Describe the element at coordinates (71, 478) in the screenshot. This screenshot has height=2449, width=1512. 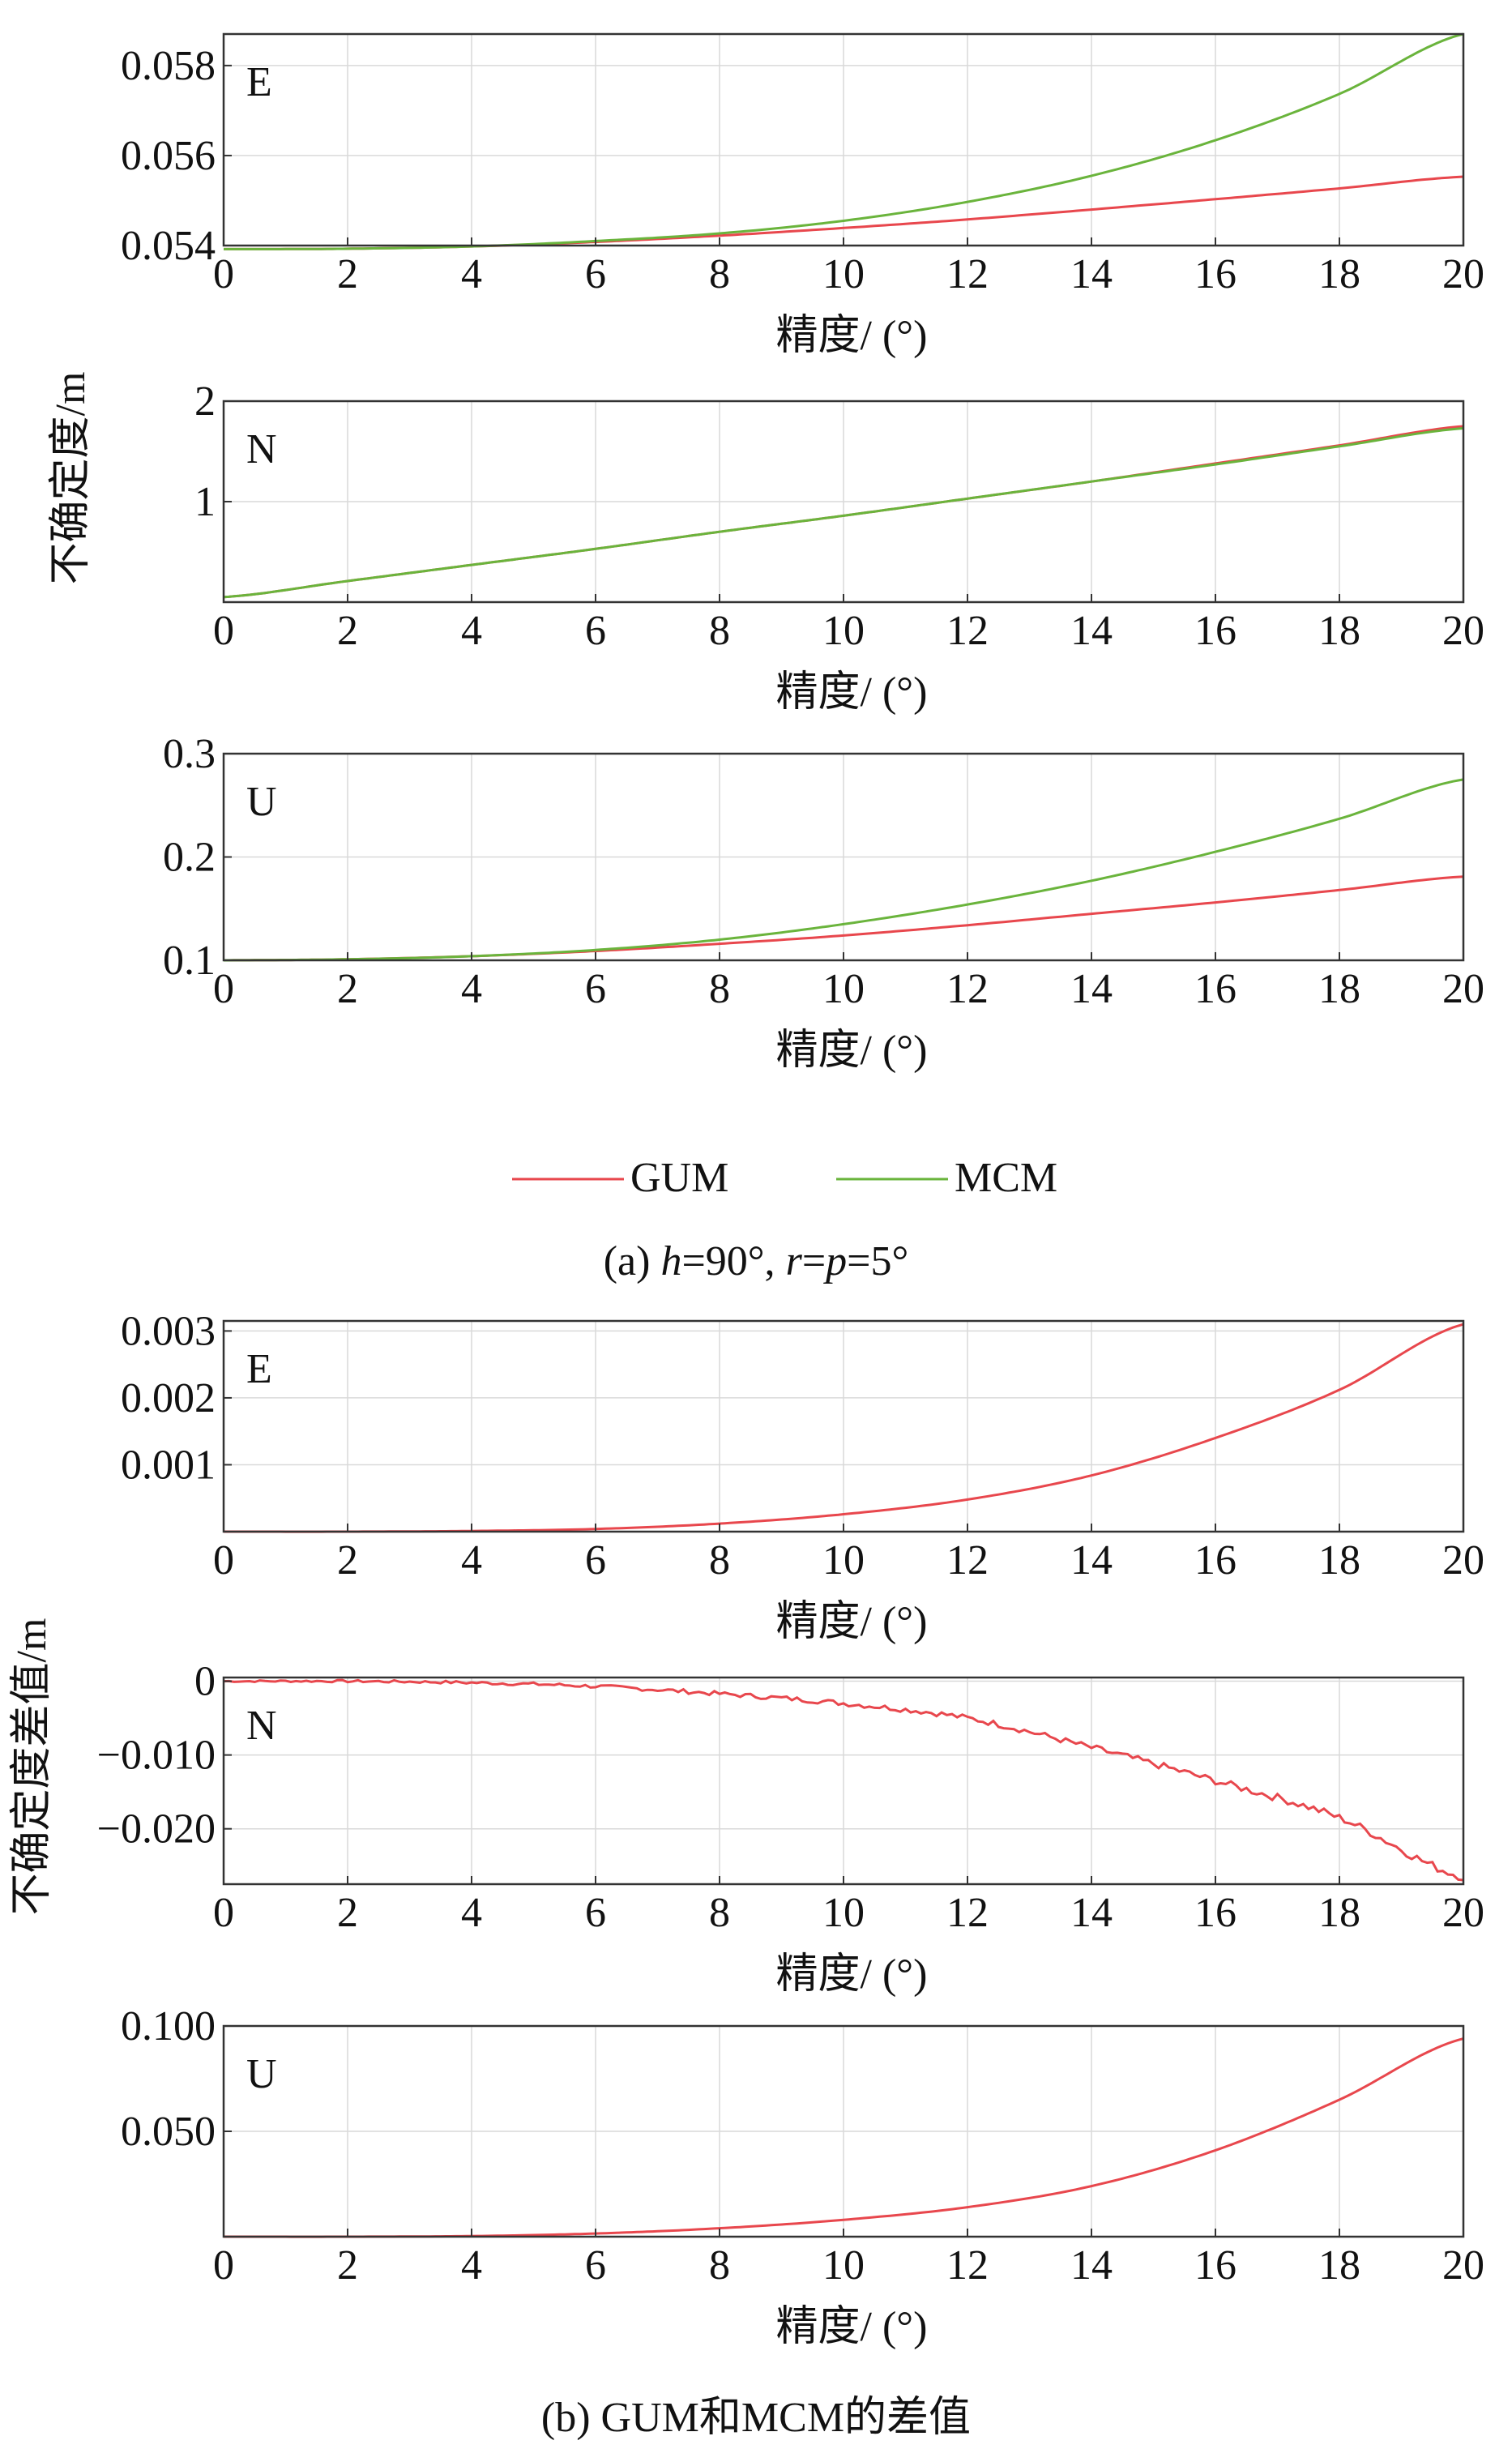
I see `part-a-ylabel: 不确定度/m` at that location.